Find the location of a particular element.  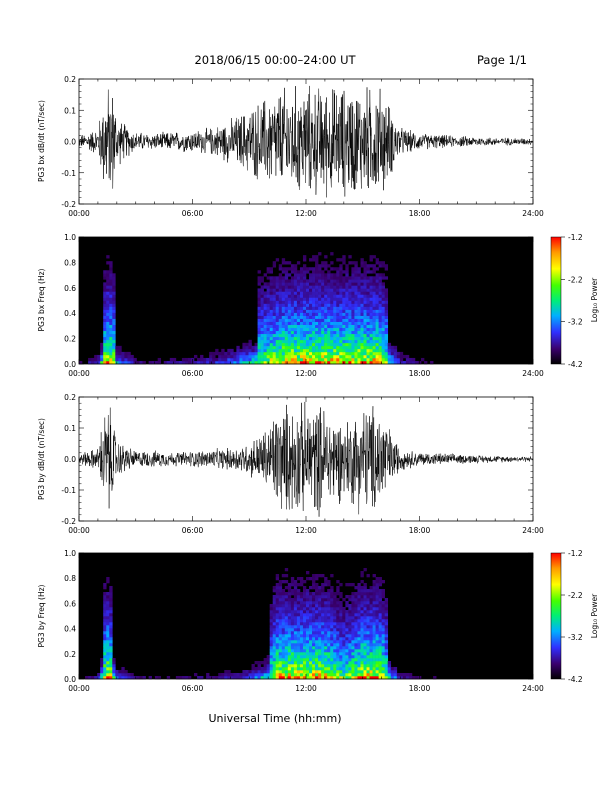

panel-2-x-ticks: 00:00 06:00 12:00 18:00 24:00 is located at coordinates (306, 307).